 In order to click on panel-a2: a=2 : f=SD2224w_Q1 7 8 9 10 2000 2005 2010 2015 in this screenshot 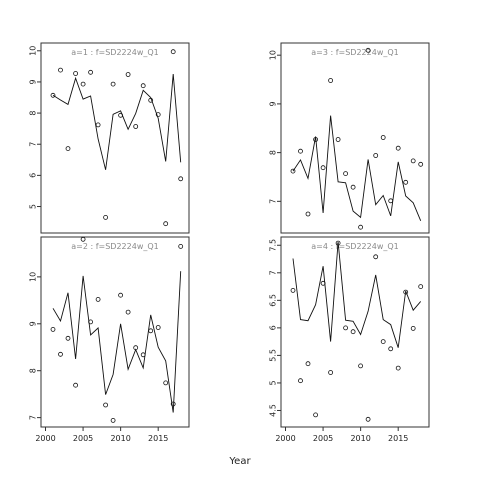, I will do `click(109, 339)`.